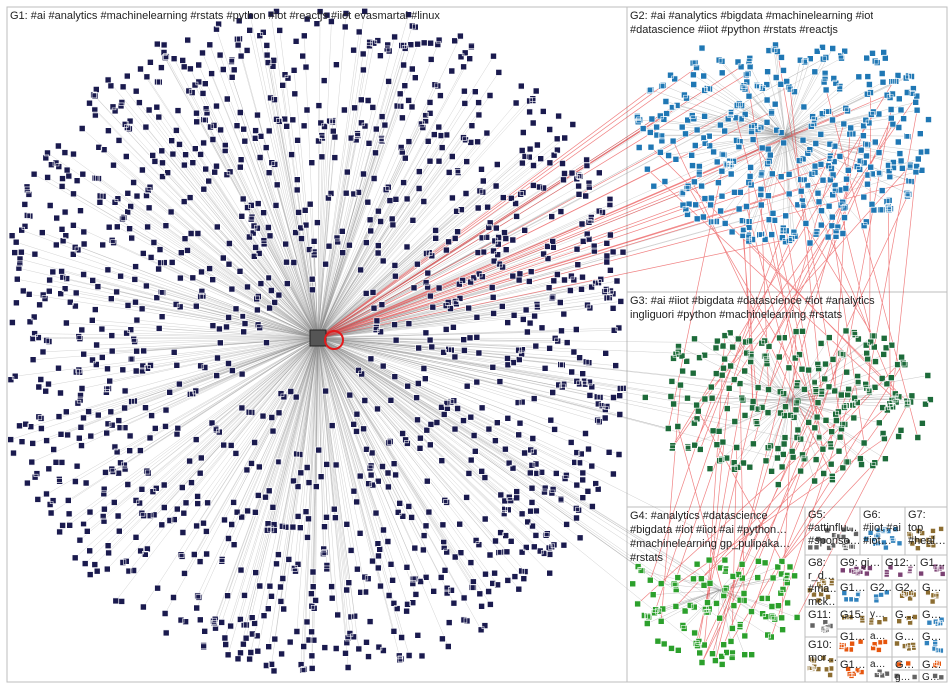  I want to click on nodes-g25, so click(903, 664).